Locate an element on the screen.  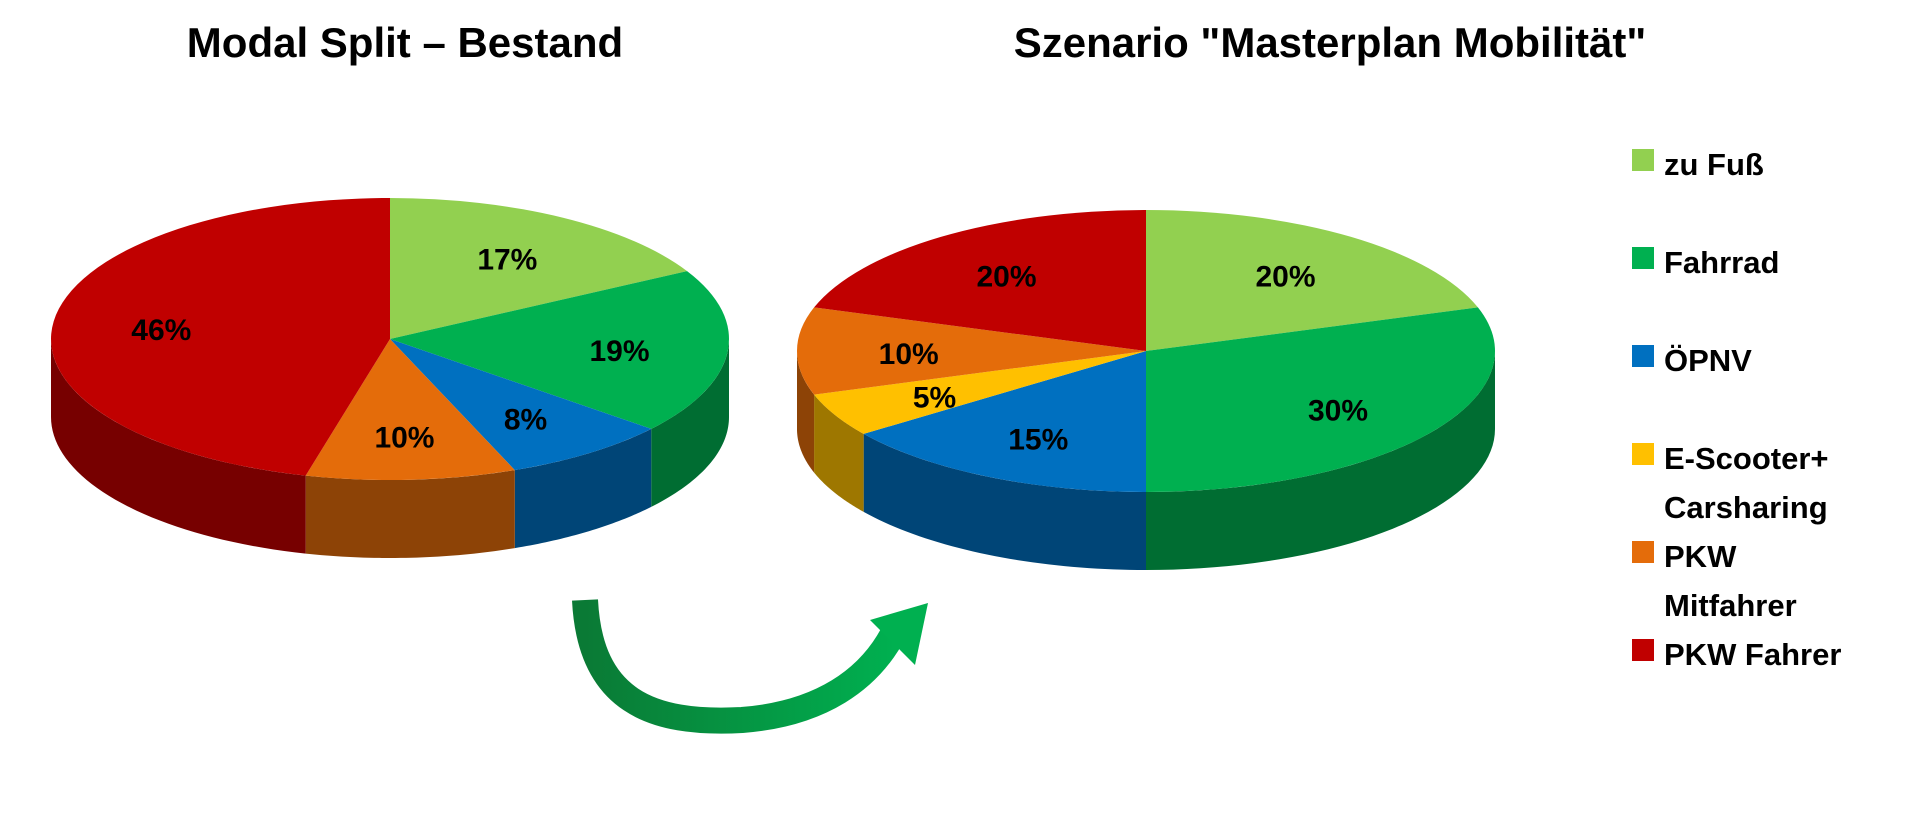
data-label: 5% is located at coordinates (934, 397).